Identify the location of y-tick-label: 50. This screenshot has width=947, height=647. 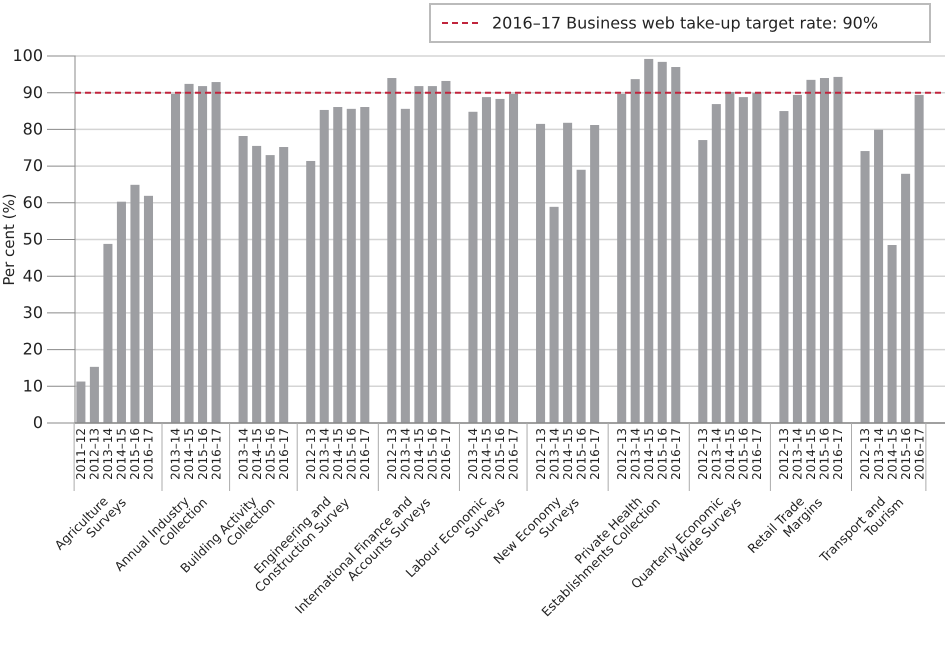
(32, 239).